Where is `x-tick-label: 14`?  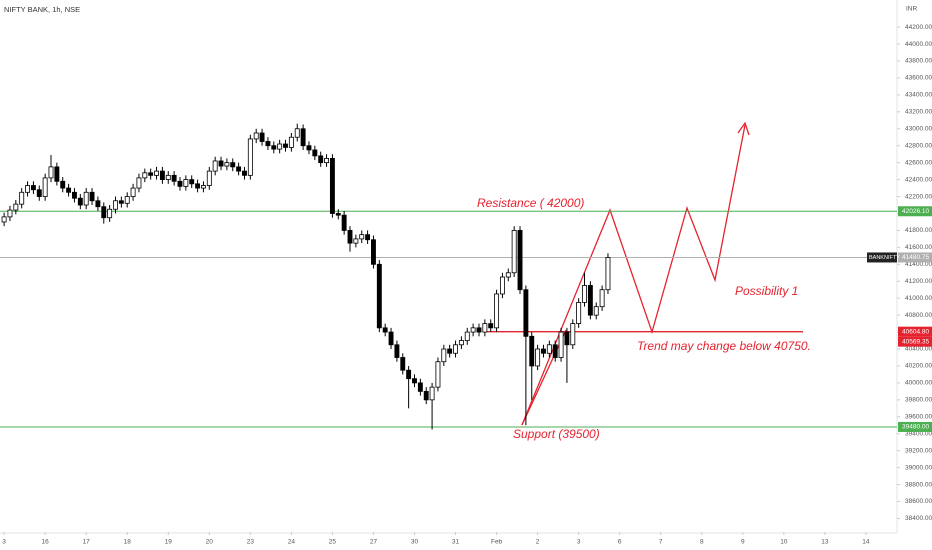
x-tick-label: 14 is located at coordinates (866, 542).